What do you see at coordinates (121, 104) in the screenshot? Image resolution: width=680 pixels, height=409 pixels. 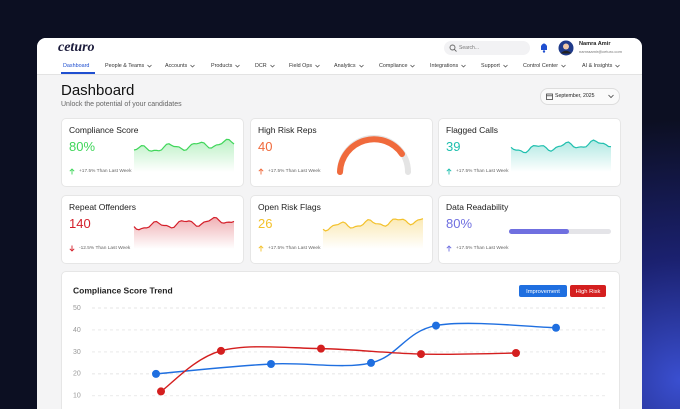 I see `page-subtitle: Unlock the potential of your candidates` at bounding box center [121, 104].